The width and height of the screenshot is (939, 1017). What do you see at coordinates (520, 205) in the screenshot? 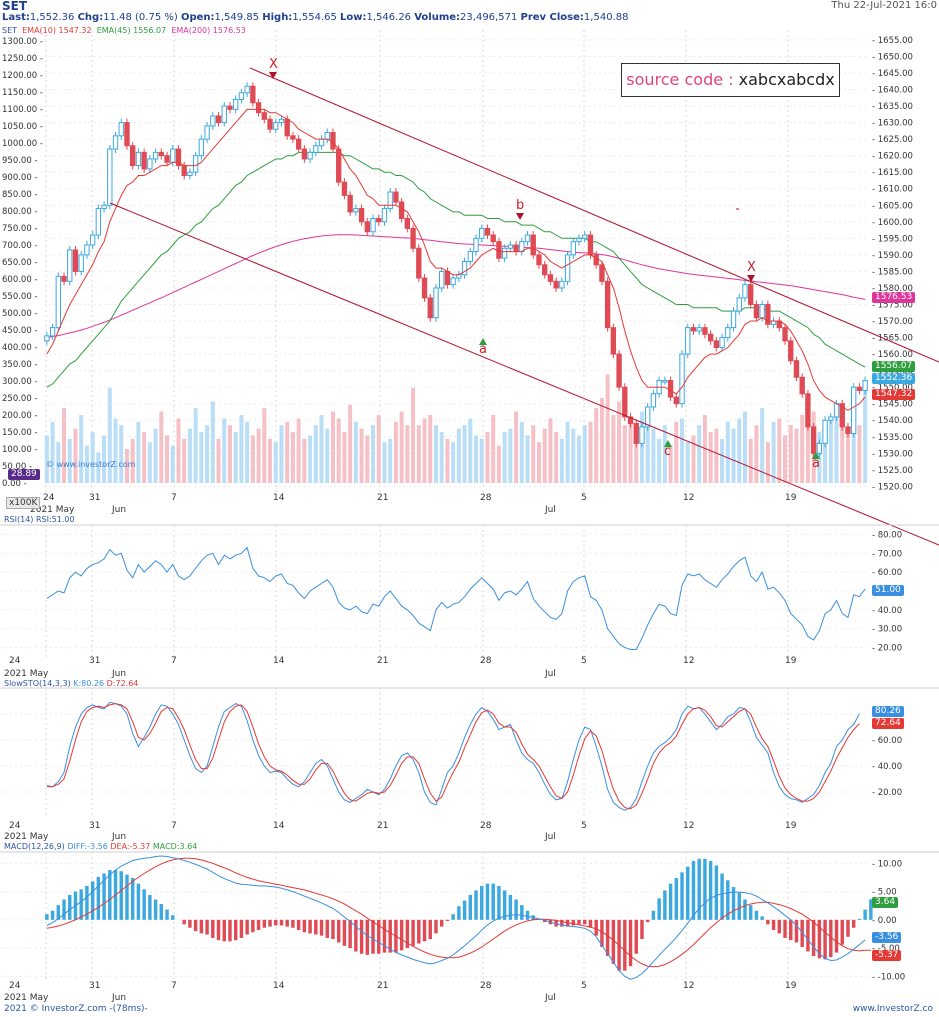
I see `wave-label: b` at bounding box center [520, 205].